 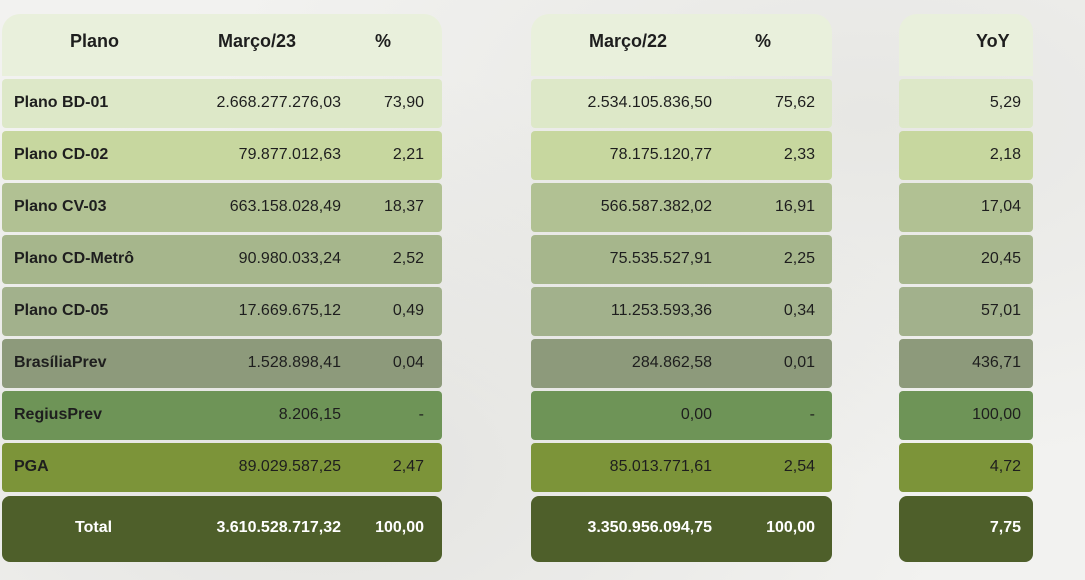 What do you see at coordinates (278, 527) in the screenshot?
I see `total-march-23: 3.610.528.717,32` at bounding box center [278, 527].